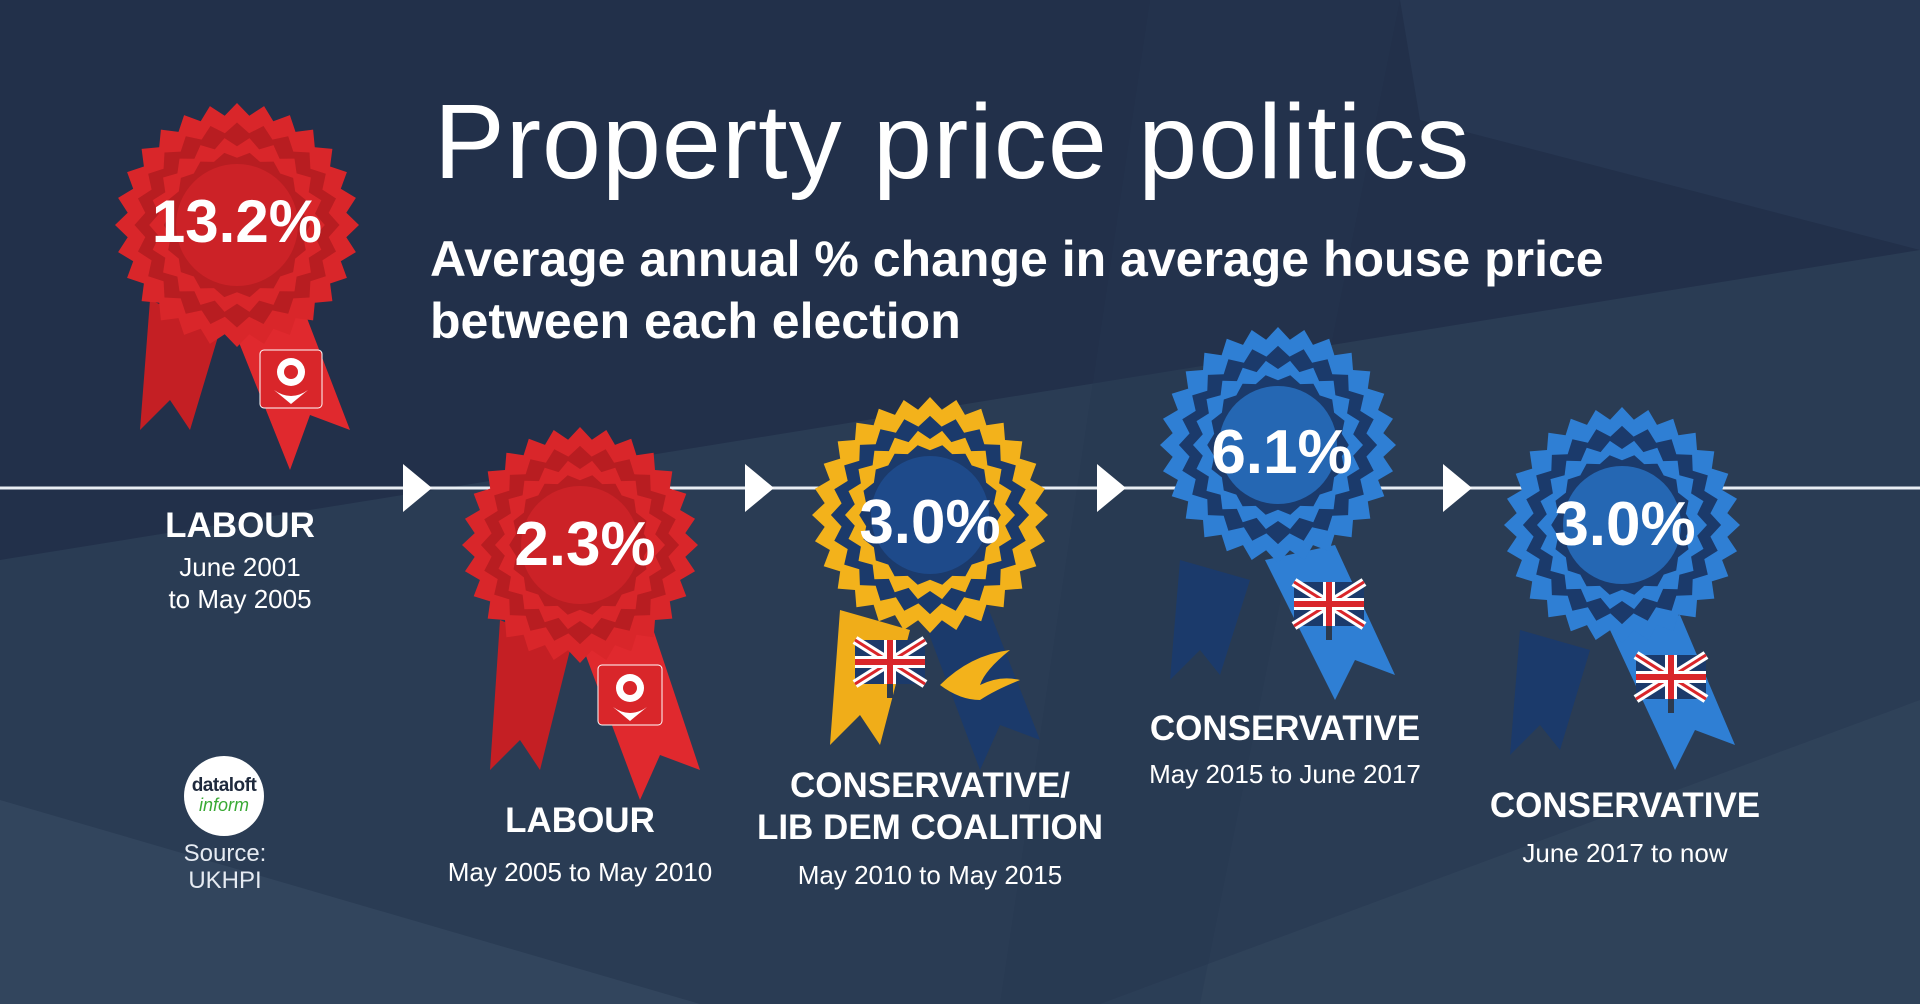 This screenshot has height=1004, width=1920. What do you see at coordinates (240, 599) in the screenshot?
I see `period-dates-line: to May 2005` at bounding box center [240, 599].